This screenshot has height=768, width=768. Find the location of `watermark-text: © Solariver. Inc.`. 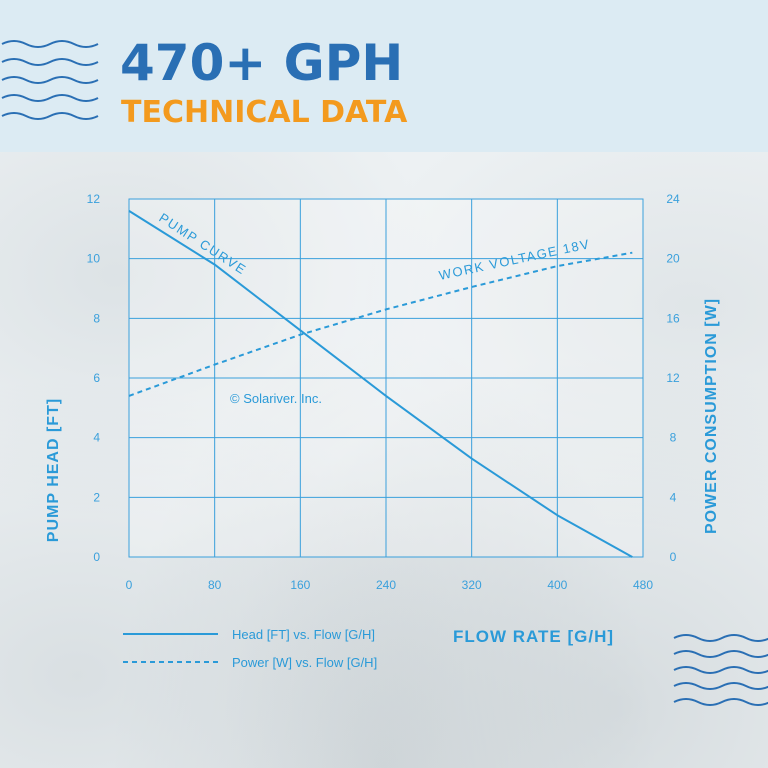

watermark-text: © Solariver. Inc. is located at coordinates (276, 398).